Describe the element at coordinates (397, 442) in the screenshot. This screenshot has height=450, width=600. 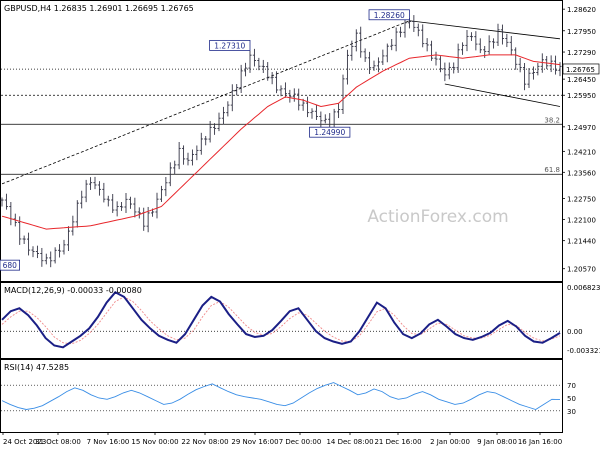
I see `x-tick-label: 21 Dec 16:00` at that location.